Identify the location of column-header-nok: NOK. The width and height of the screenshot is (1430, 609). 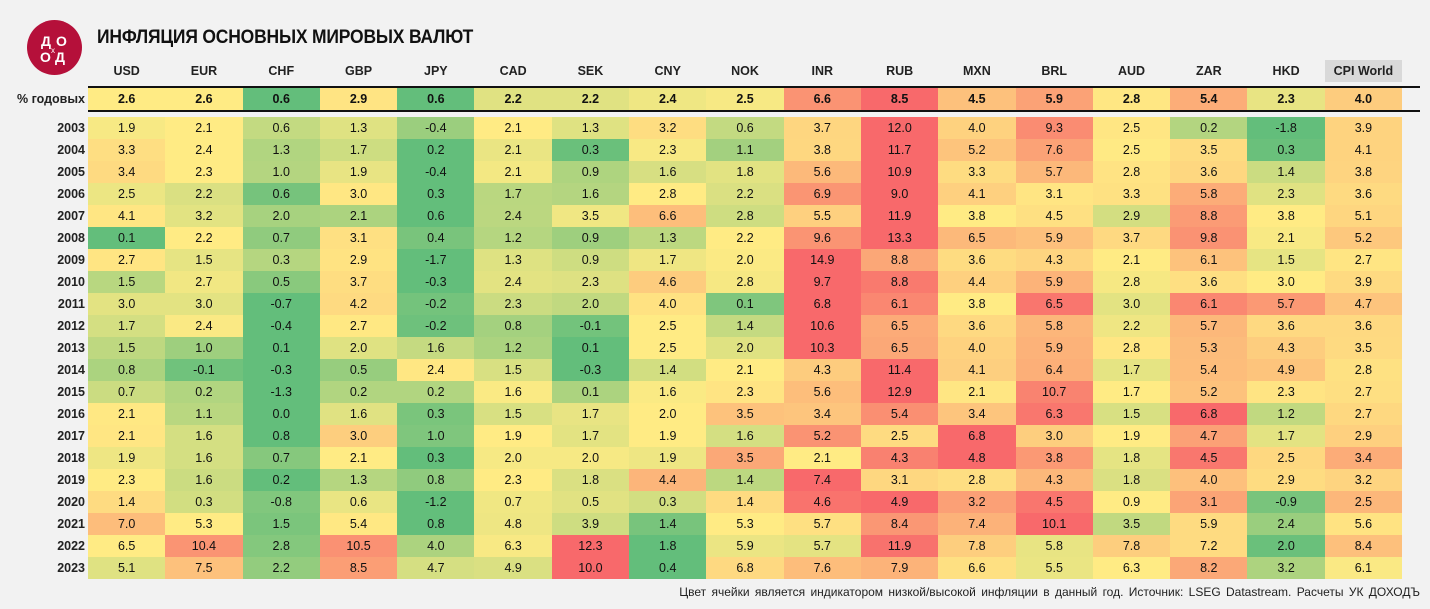
(745, 71).